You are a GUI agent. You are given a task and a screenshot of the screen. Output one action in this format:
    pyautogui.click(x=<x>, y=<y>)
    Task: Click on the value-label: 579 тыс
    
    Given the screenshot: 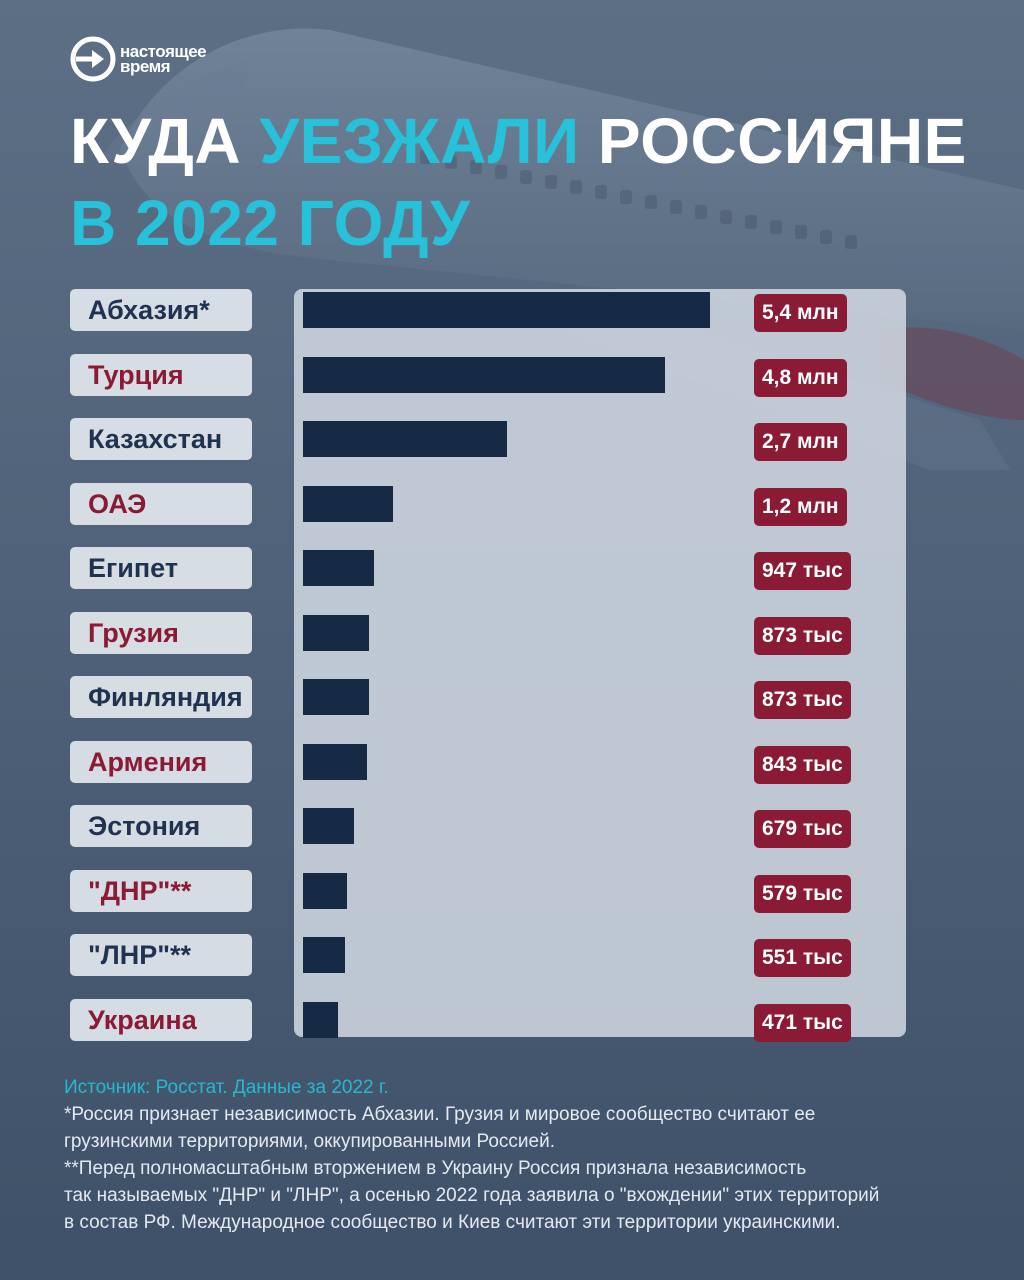 What is the action you would take?
    pyautogui.click(x=802, y=894)
    